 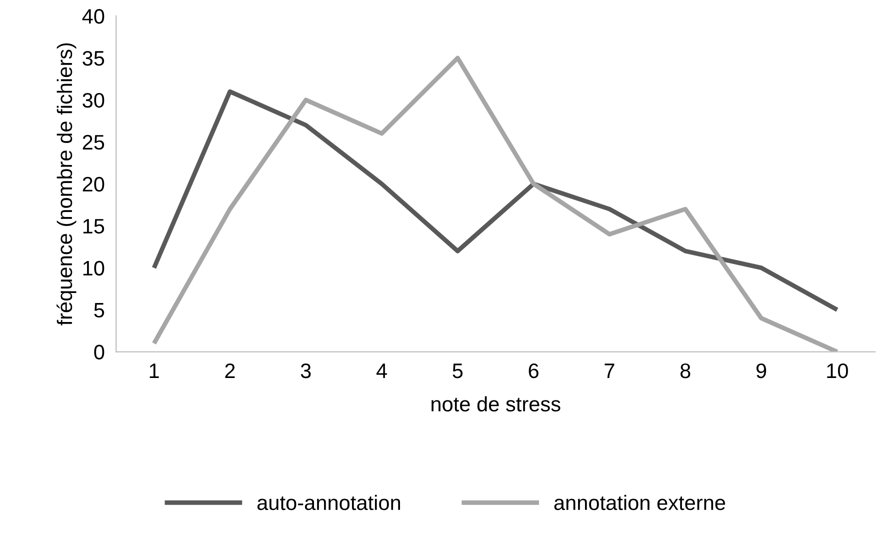 I want to click on x-tick-label: 7, so click(x=609, y=371).